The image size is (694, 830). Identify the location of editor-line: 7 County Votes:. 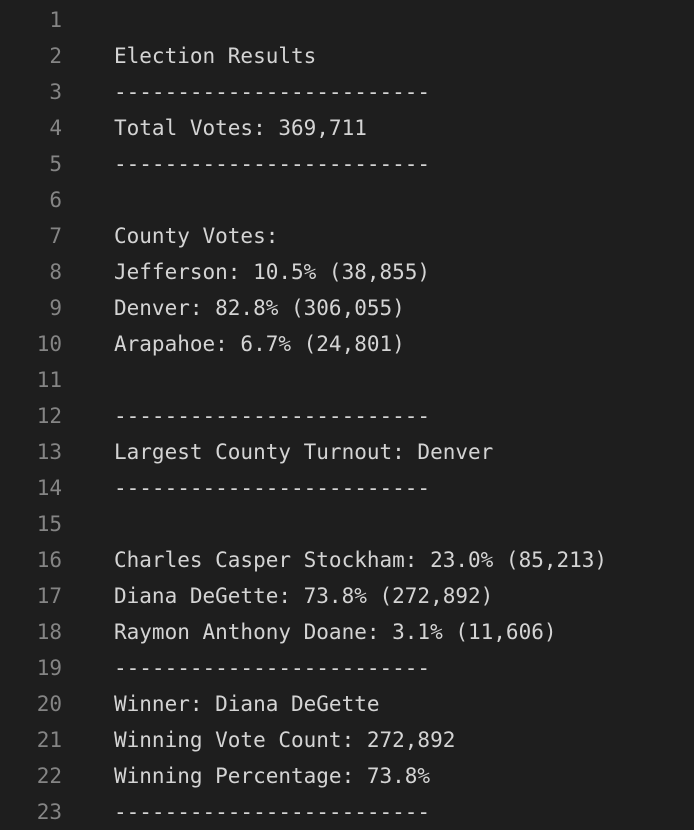
(347, 236).